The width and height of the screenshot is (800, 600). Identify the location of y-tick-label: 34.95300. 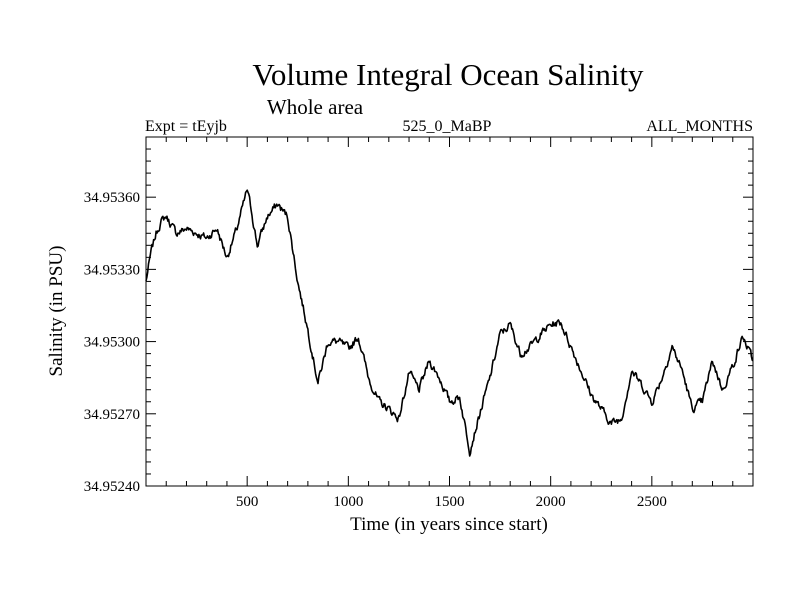
(112, 343).